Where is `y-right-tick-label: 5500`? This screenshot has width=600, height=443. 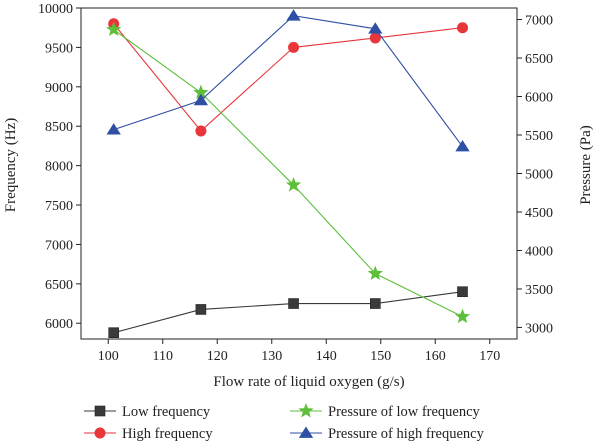 y-right-tick-label: 5500 is located at coordinates (539, 136).